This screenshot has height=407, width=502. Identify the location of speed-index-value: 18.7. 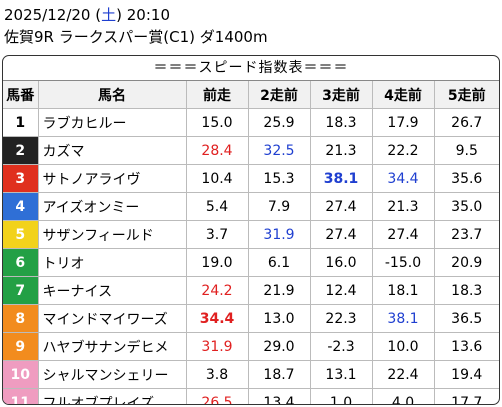
(279, 374).